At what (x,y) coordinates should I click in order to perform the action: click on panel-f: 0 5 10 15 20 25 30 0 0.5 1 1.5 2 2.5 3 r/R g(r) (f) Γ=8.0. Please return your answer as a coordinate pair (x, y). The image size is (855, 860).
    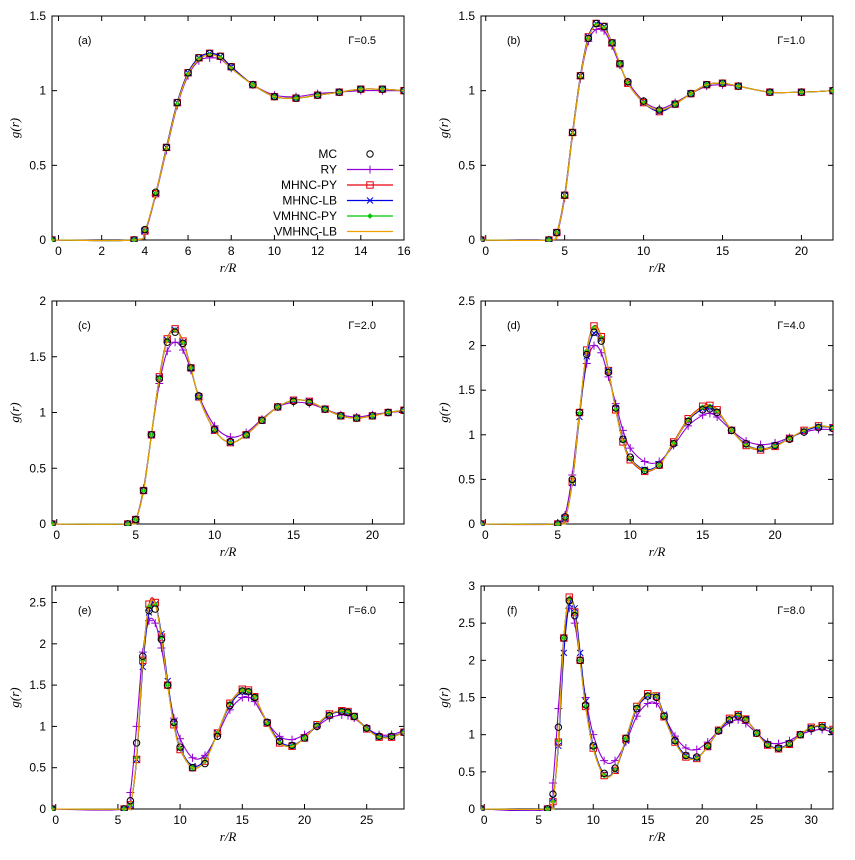
    Looking at the image, I should click on (635, 711).